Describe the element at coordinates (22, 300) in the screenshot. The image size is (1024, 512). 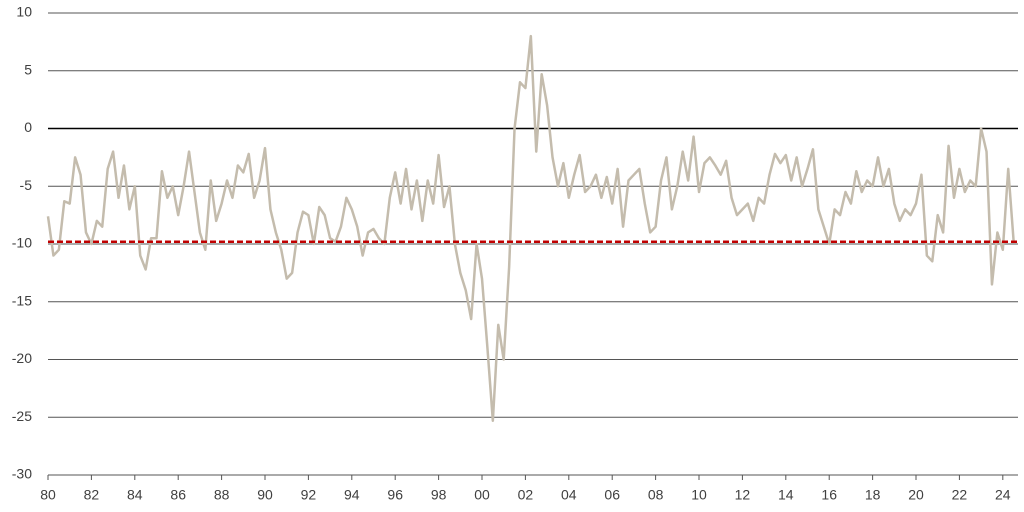
I see `y-tick-label: -15` at that location.